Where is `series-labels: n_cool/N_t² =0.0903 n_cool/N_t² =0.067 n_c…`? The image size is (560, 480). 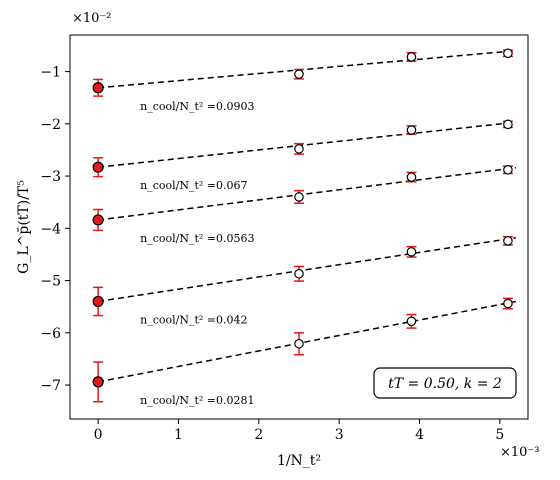
series-labels: n_cool/N_t² =0.0903 n_cool/N_t² =0.067 n_c… is located at coordinates (197, 253).